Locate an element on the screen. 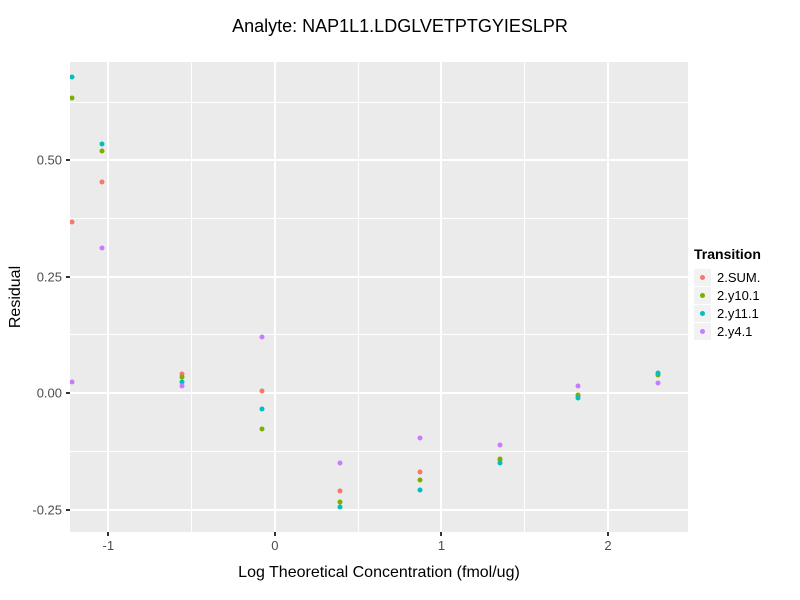  legend-item: 2.y11.1 is located at coordinates (727, 313).